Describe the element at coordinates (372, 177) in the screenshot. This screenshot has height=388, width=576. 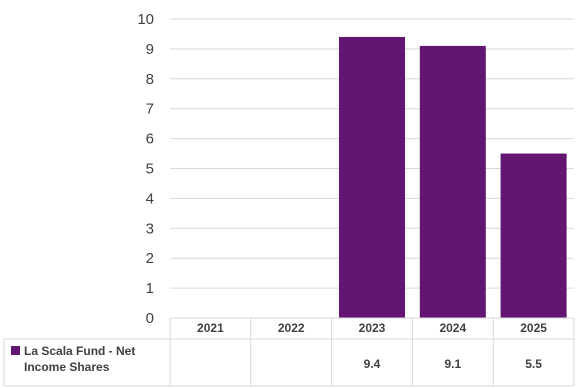
I see `bar-2023` at that location.